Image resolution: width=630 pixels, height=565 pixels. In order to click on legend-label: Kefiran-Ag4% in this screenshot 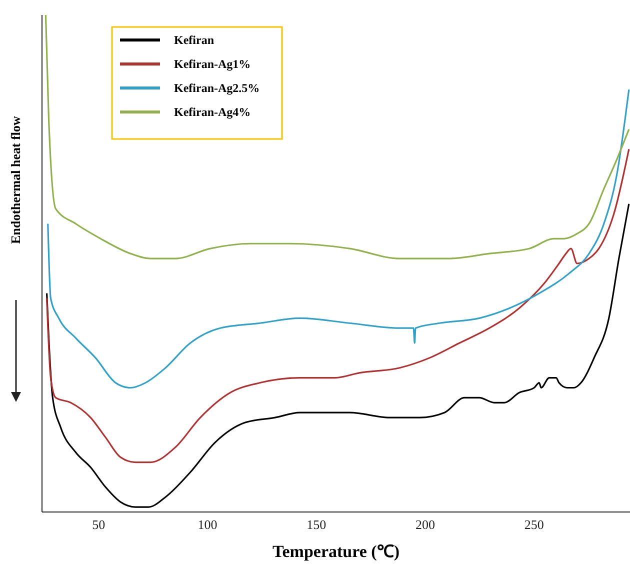, I will do `click(212, 112)`.